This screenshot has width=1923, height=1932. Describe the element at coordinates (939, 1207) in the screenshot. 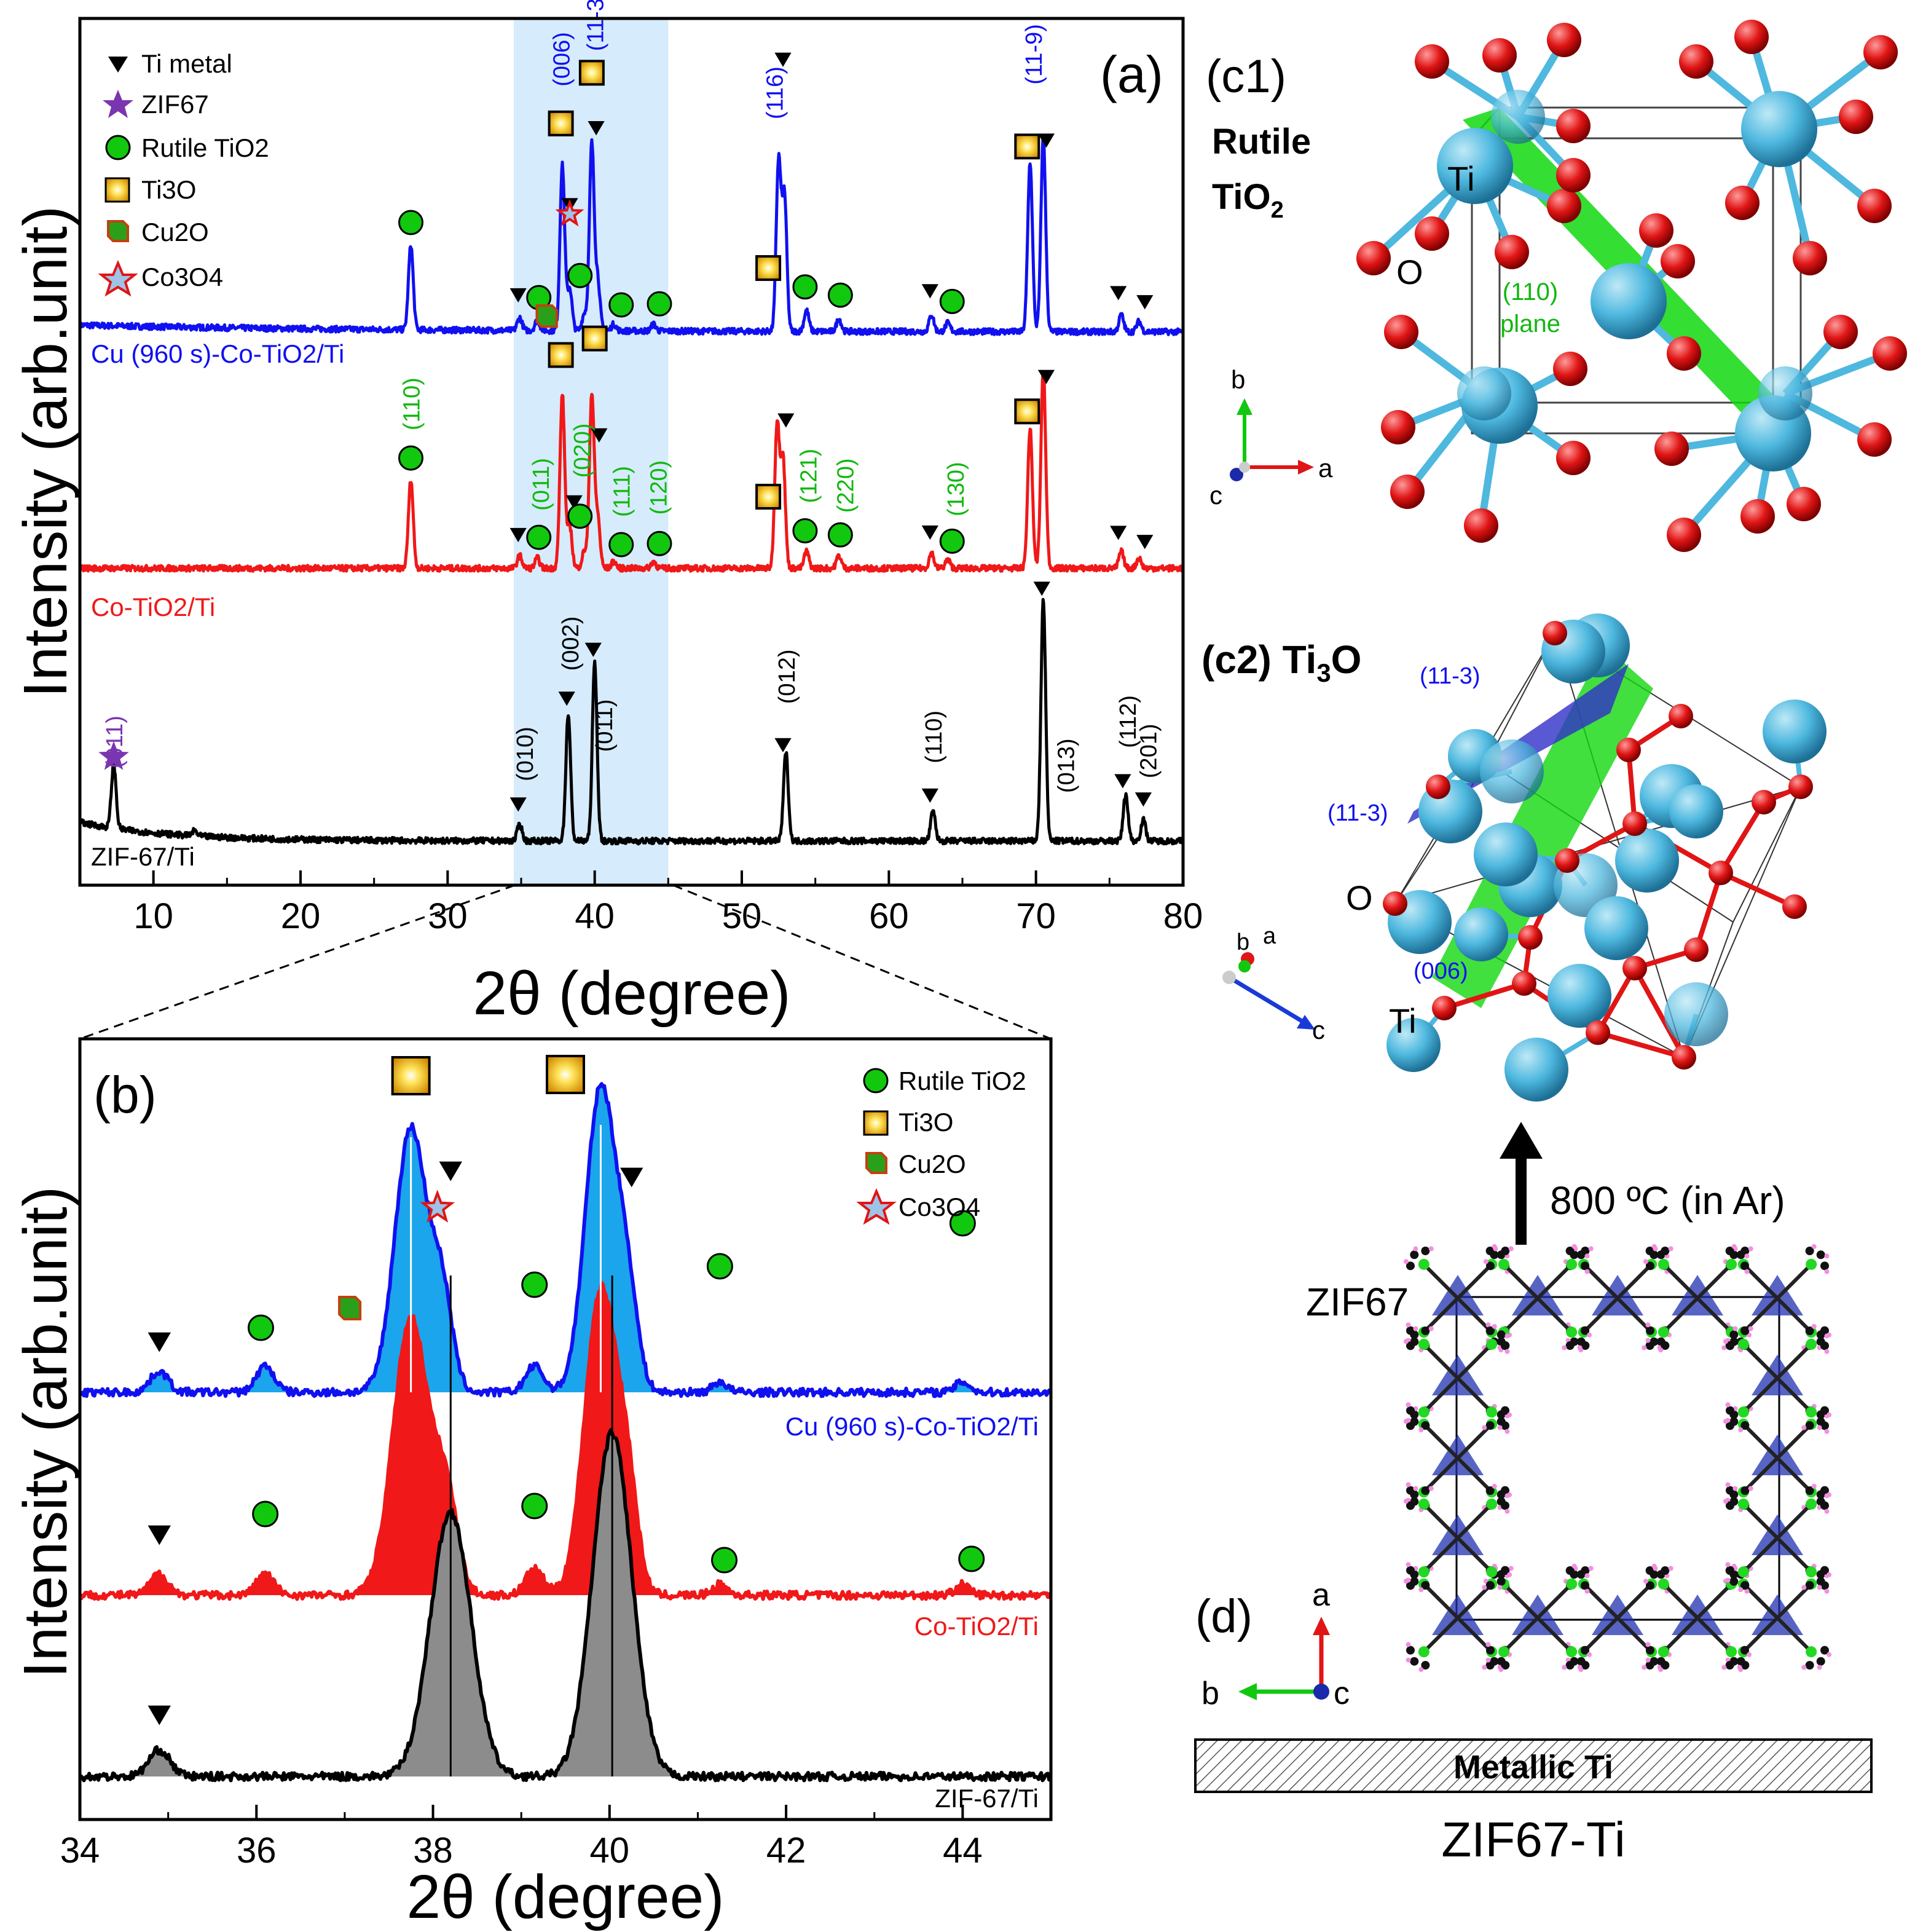

I see `legend-b-label-co3o4: Co3O4` at that location.